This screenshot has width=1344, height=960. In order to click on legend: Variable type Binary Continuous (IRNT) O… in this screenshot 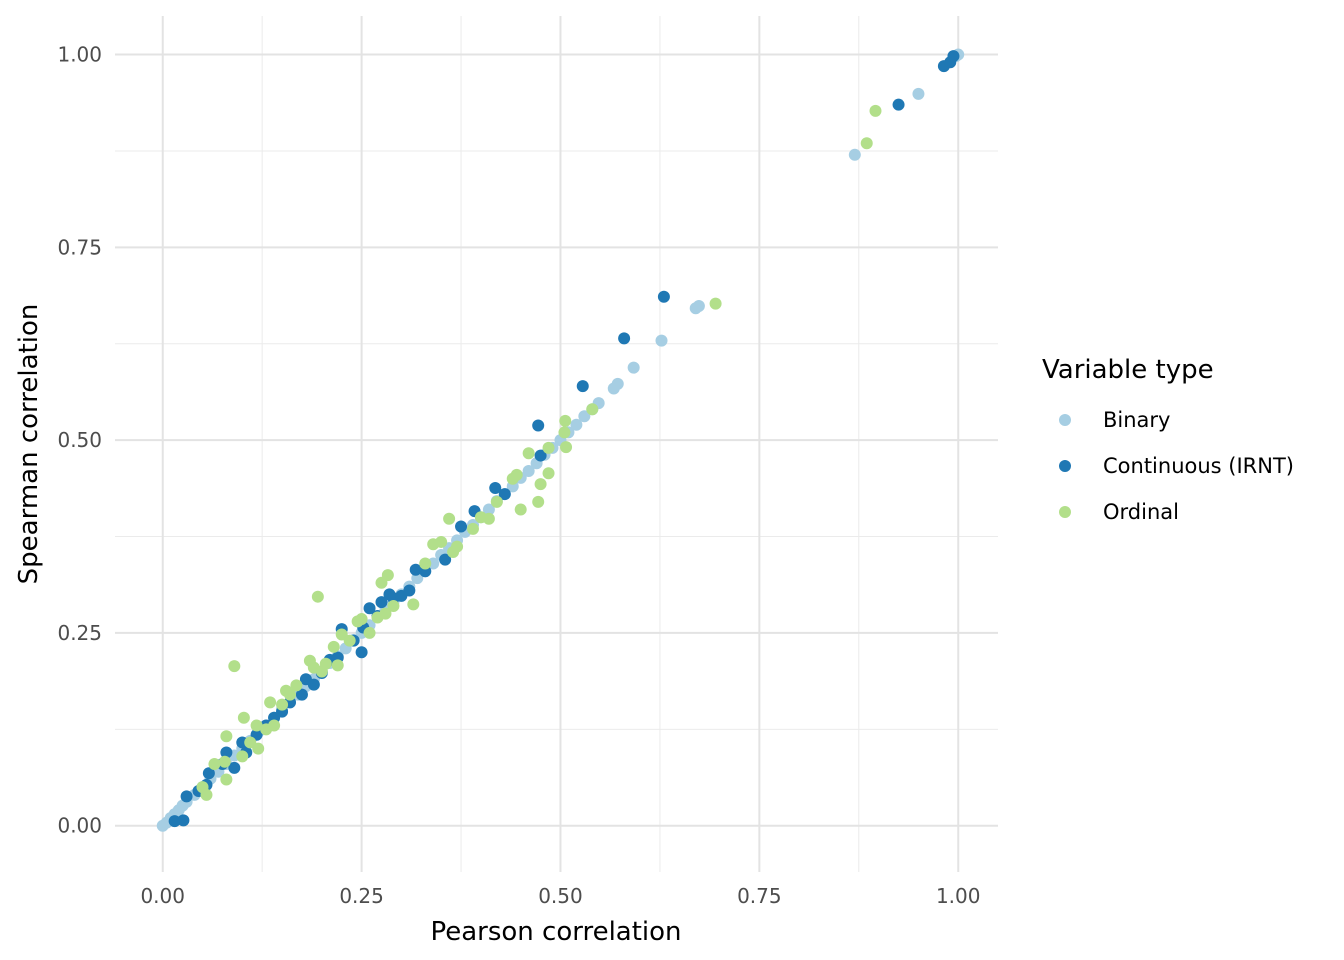, I will do `click(1168, 439)`.